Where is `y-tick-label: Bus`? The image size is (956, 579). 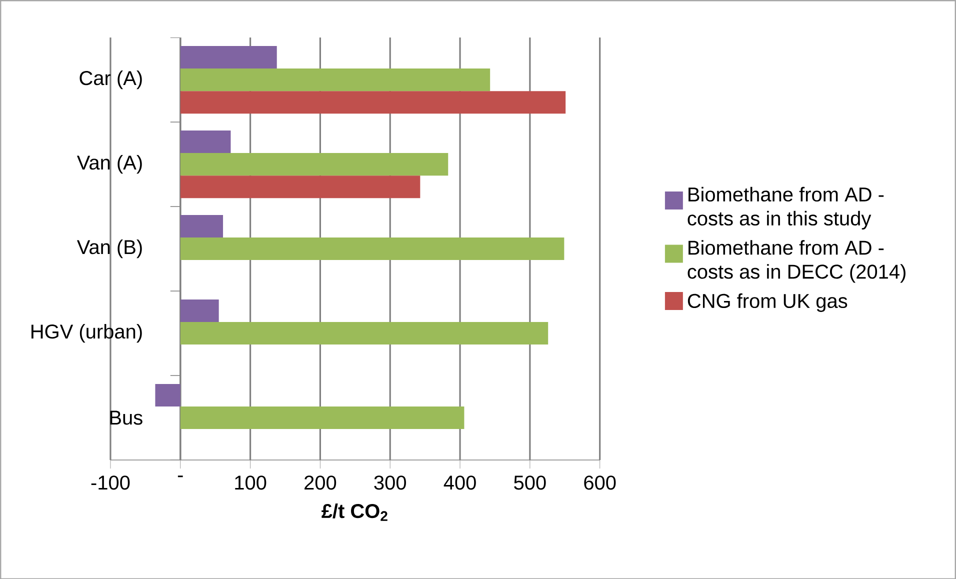
y-tick-label: Bus is located at coordinates (126, 417).